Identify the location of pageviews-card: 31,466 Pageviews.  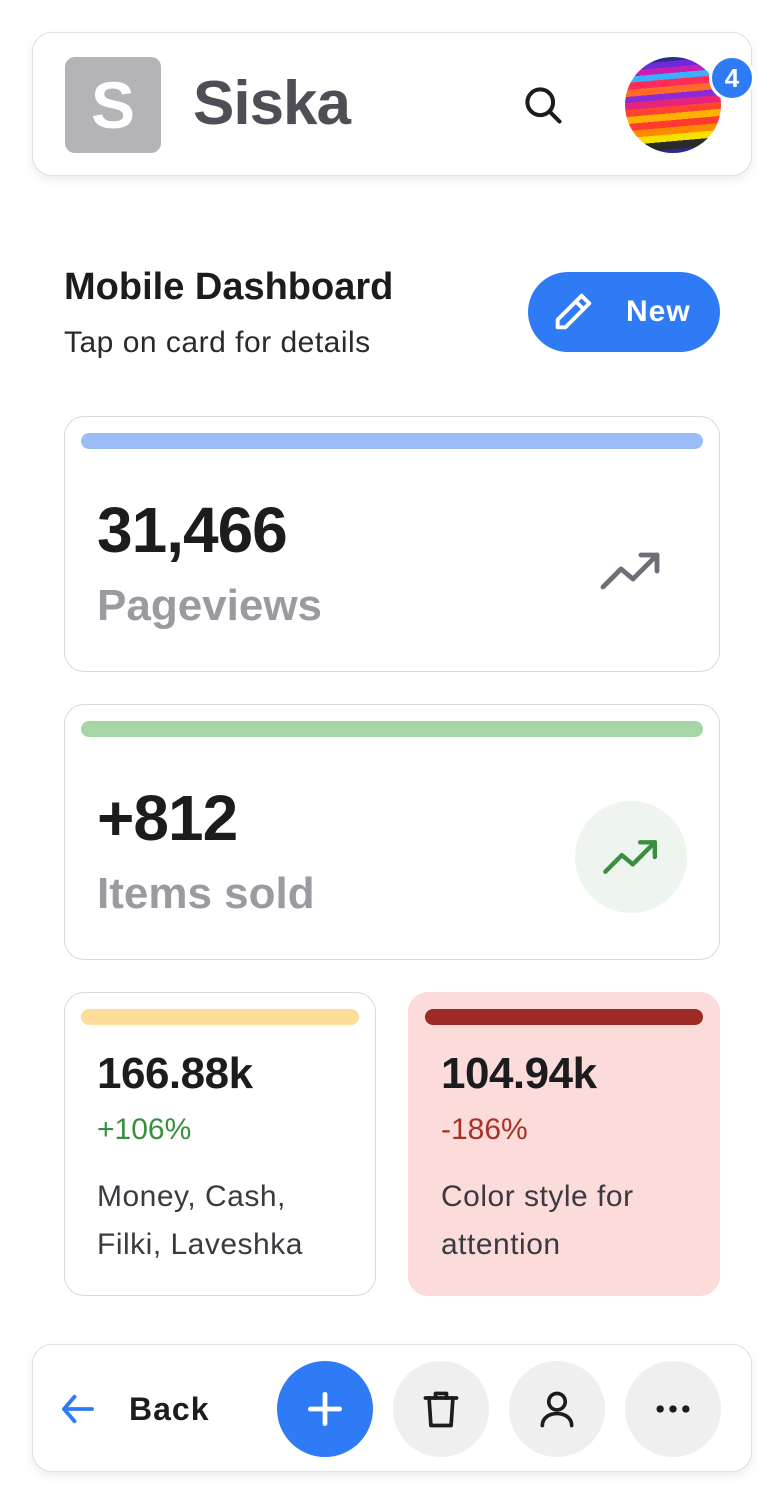
(392, 544).